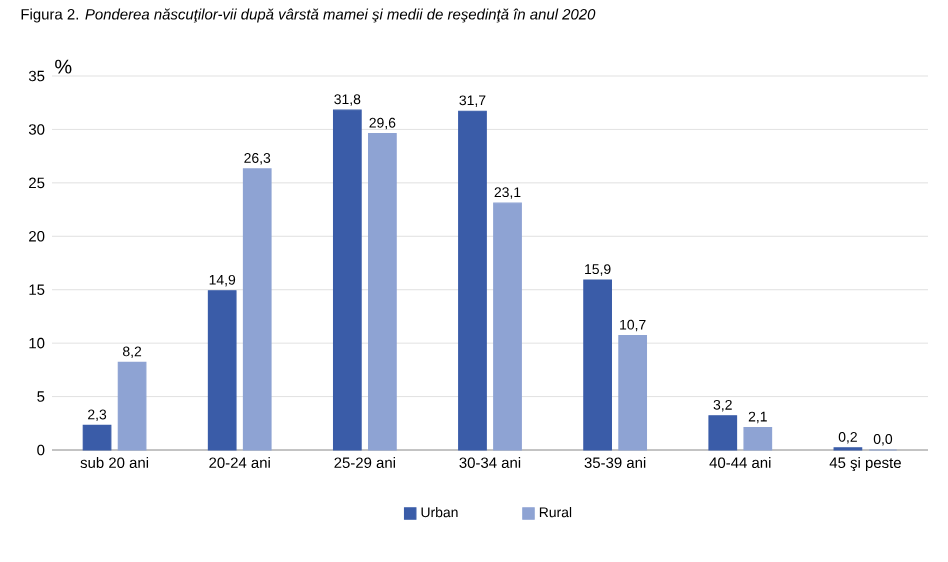 Image resolution: width=948 pixels, height=562 pixels. Describe the element at coordinates (63, 66) in the screenshot. I see `y-axis-title: %` at that location.